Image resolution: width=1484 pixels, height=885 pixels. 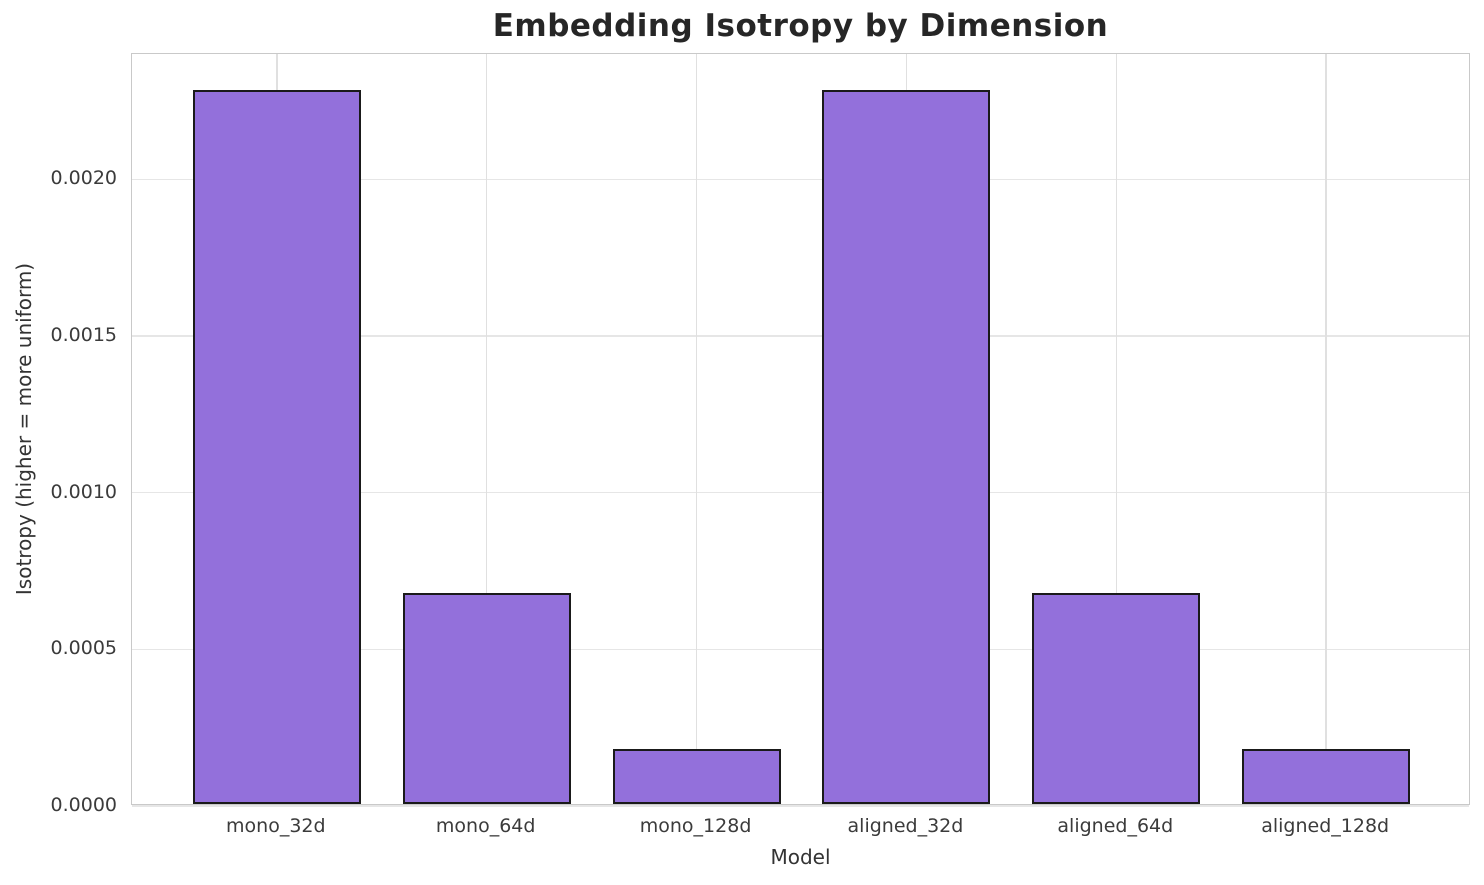 I want to click on y-axis-label: Isotropy (higher = more uniform), so click(x=24, y=429).